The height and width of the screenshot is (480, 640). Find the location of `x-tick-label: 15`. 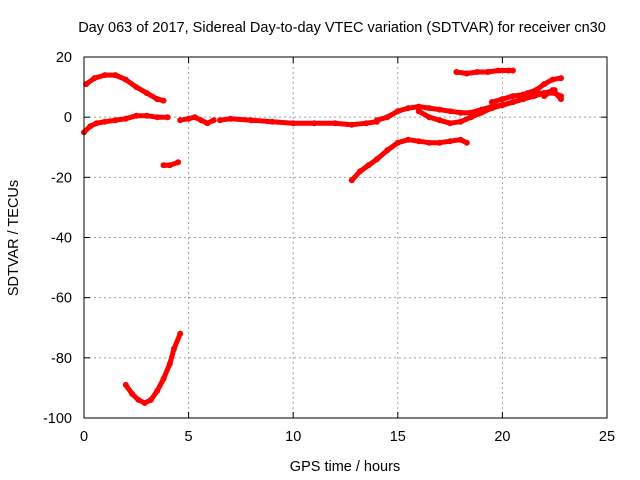

x-tick-label: 15 is located at coordinates (398, 437).